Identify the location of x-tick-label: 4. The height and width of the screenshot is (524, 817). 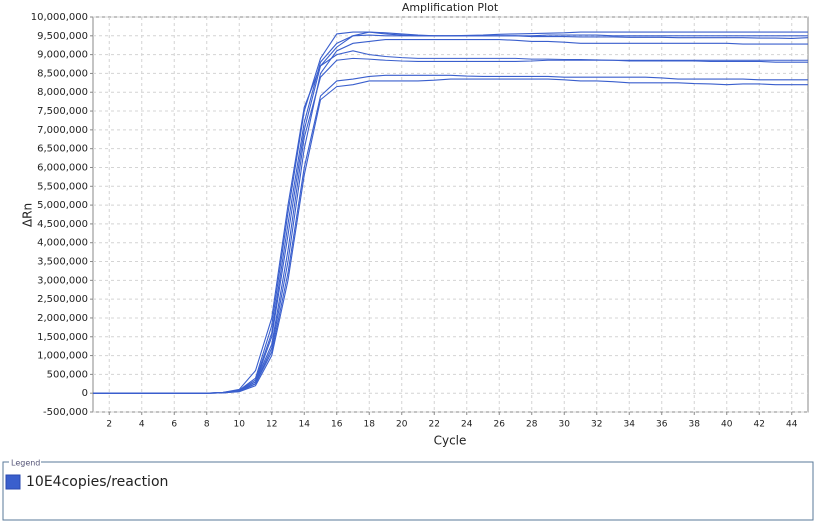
(142, 425).